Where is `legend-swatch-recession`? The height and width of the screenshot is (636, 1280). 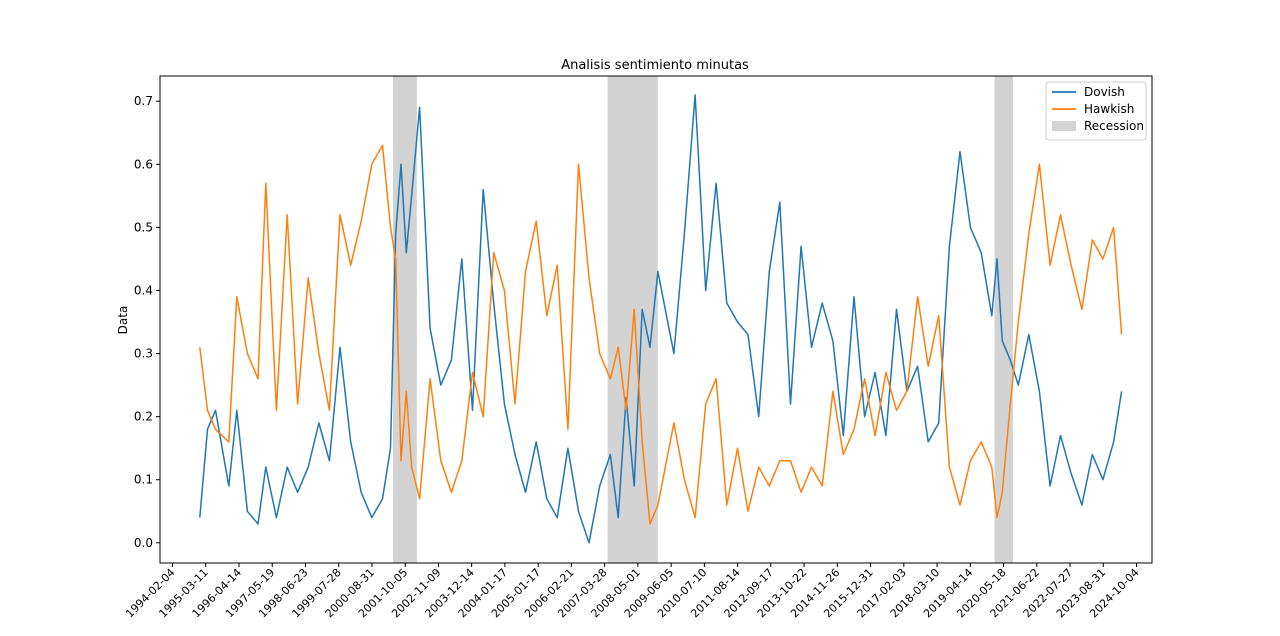
legend-swatch-recession is located at coordinates (1064, 126).